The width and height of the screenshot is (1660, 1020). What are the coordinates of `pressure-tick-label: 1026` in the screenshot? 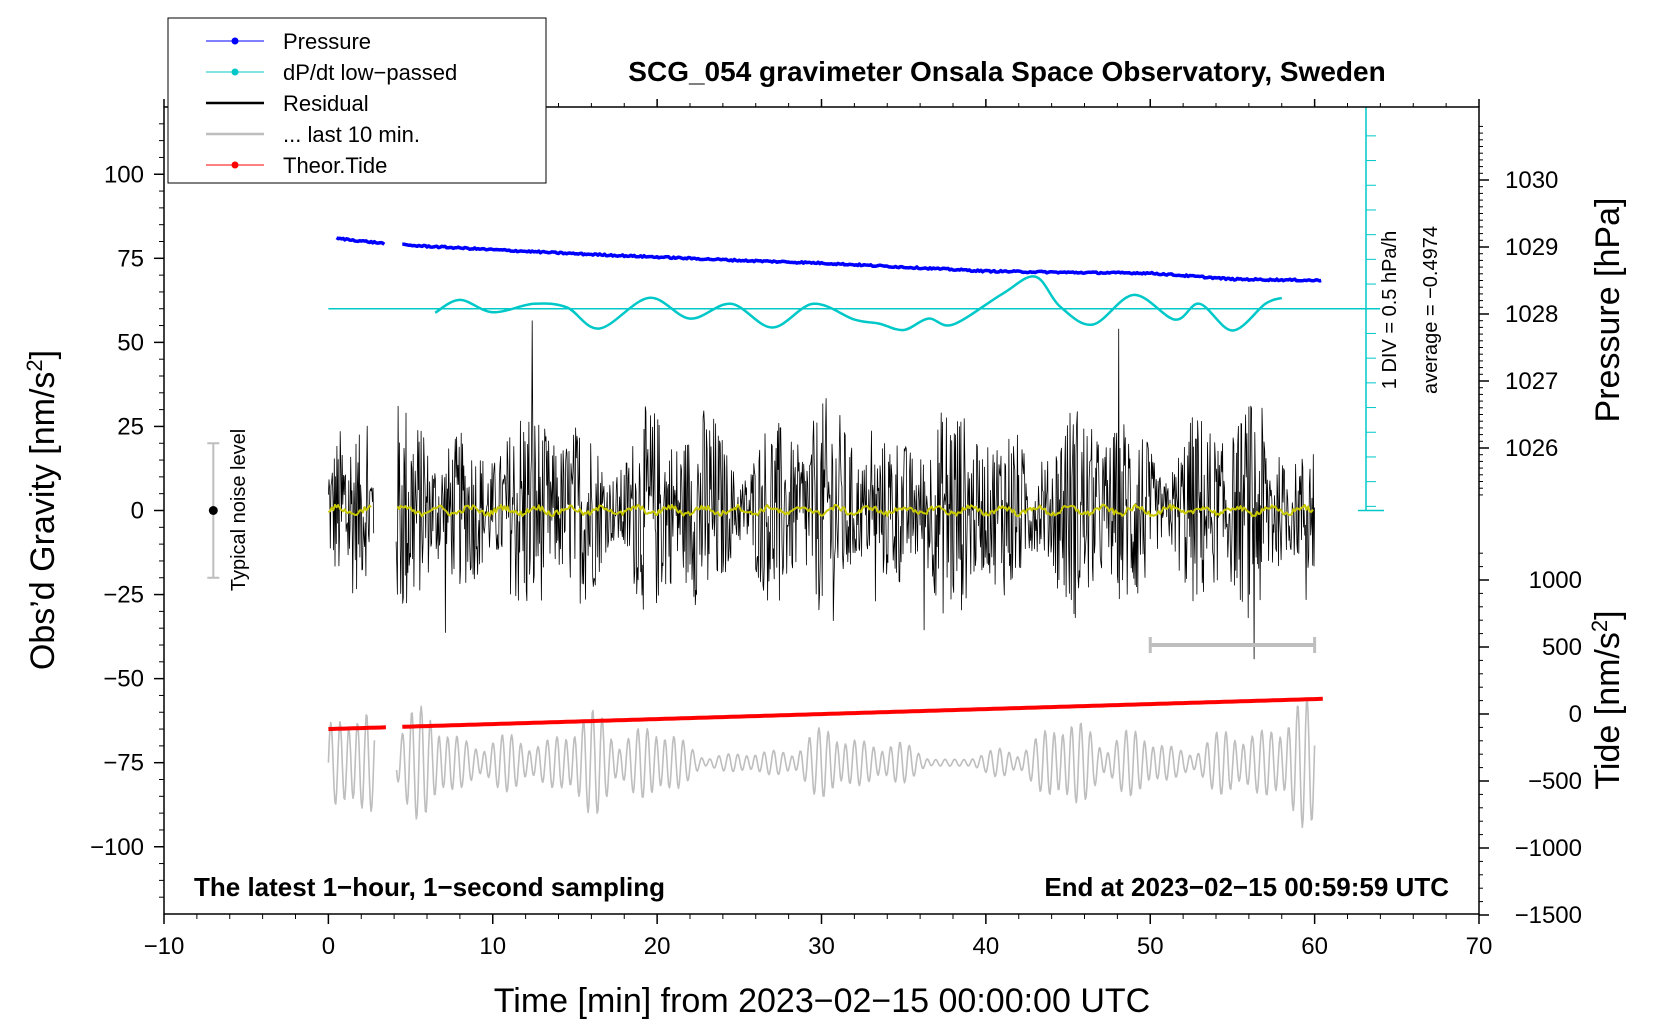 It's located at (1531, 448).